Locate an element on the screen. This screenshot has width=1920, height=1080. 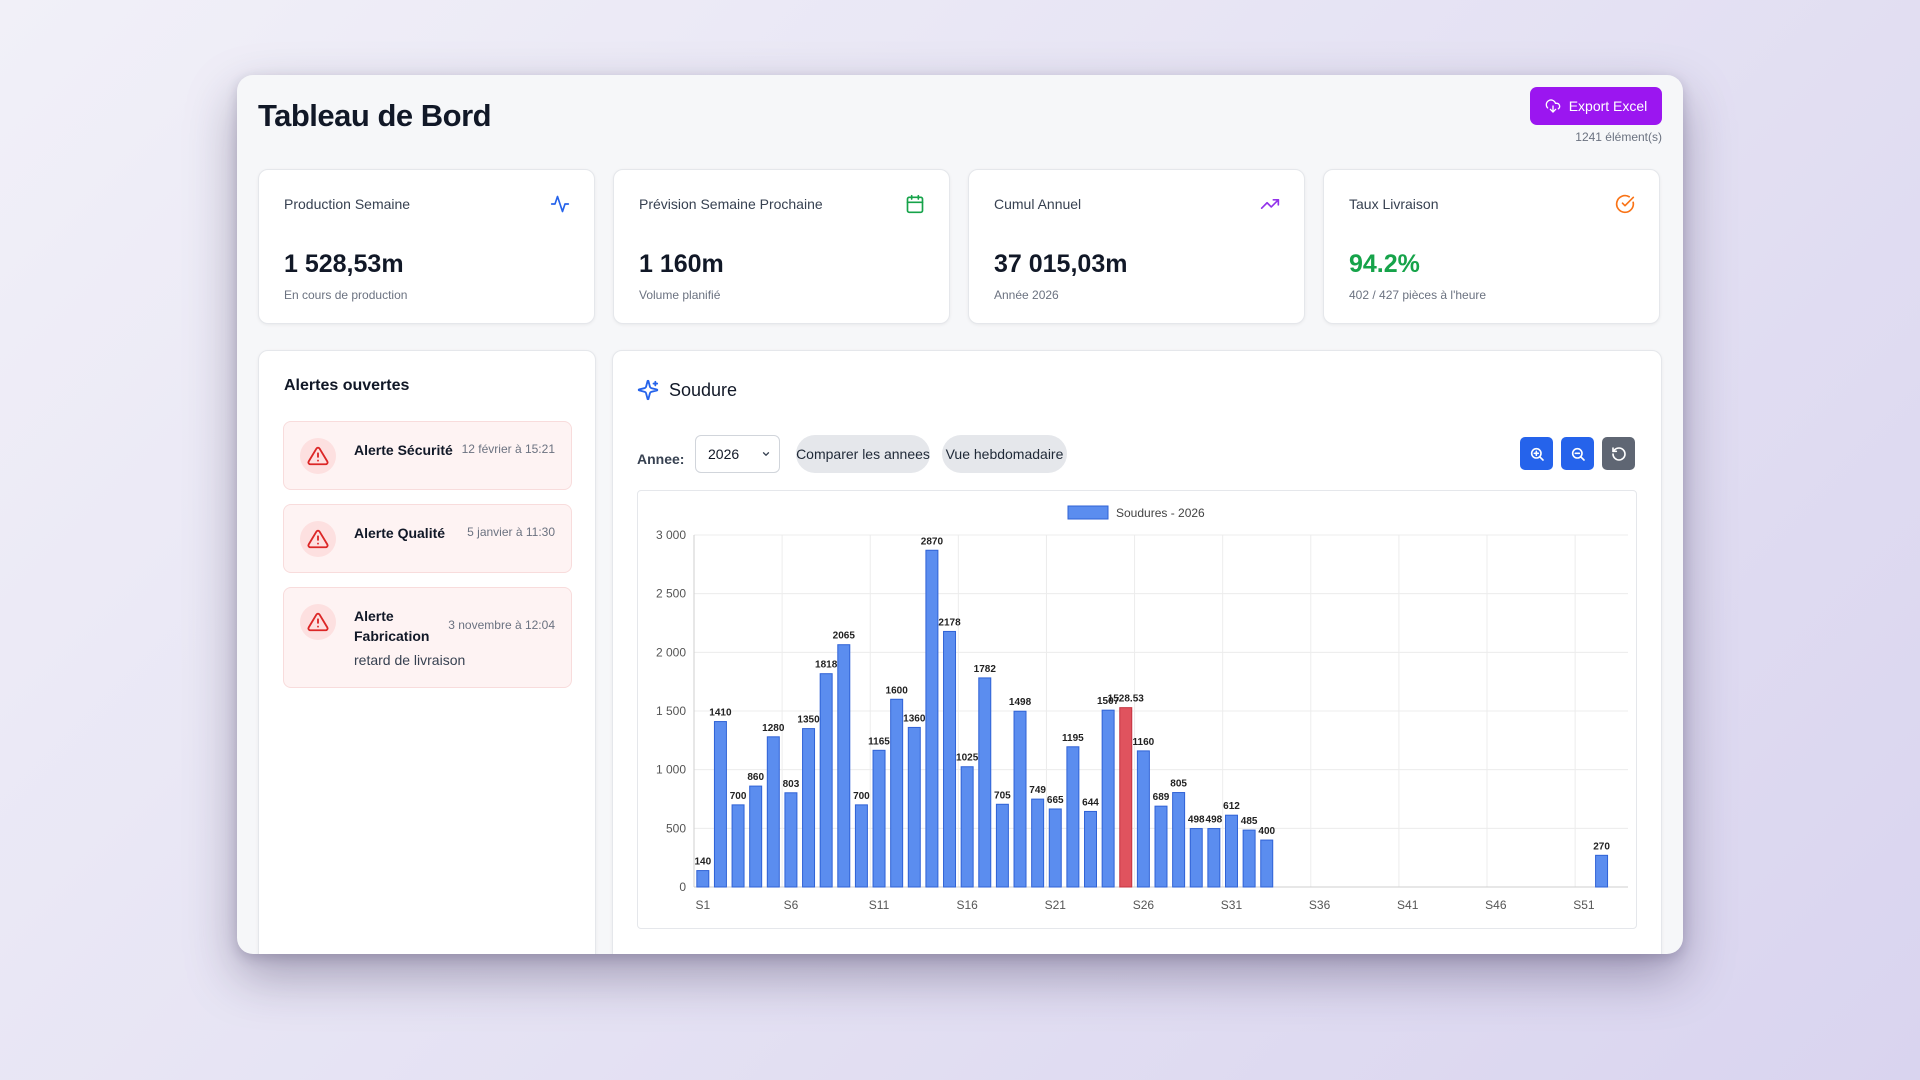
stat-card-annual: Cumul Annuel 37 015,03m Année 2026 is located at coordinates (1136, 246).